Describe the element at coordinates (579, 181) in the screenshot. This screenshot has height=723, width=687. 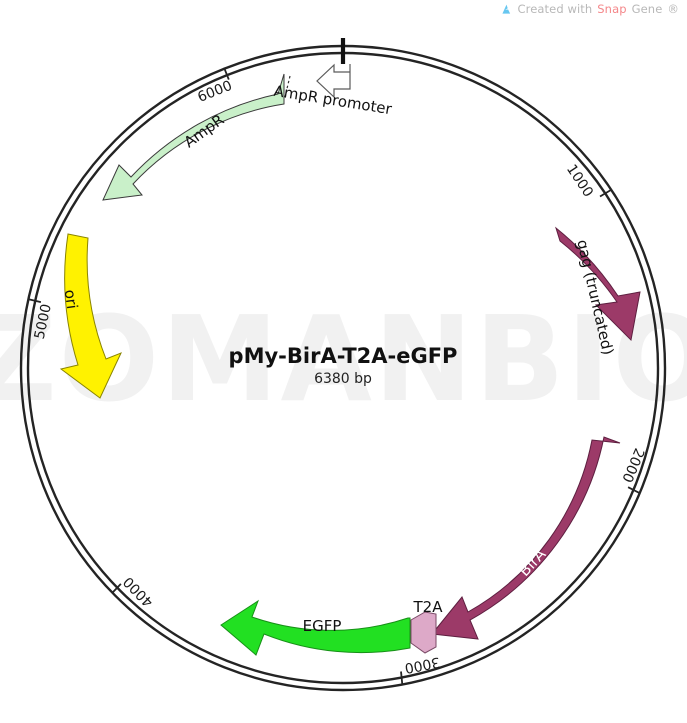
I see `tick-label-1000: 1000` at that location.